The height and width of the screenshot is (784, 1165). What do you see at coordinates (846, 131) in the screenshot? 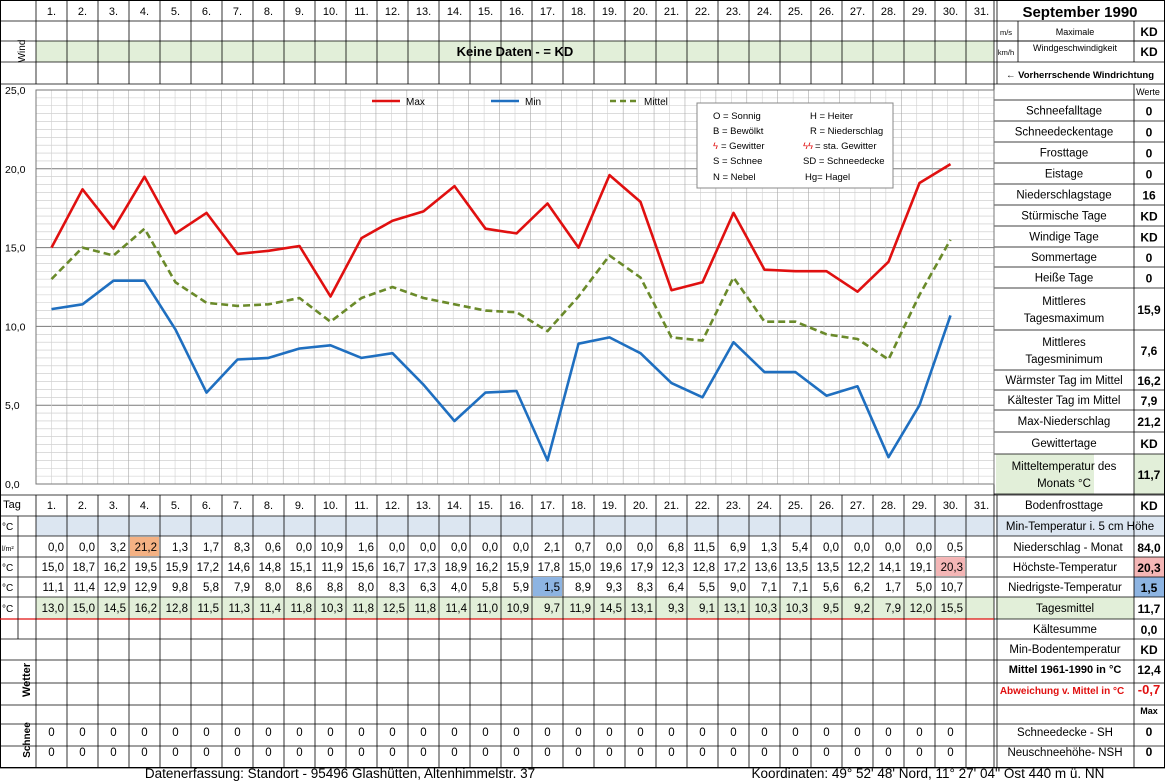
I see `legend-niederschlag: R = Niederschlag` at bounding box center [846, 131].